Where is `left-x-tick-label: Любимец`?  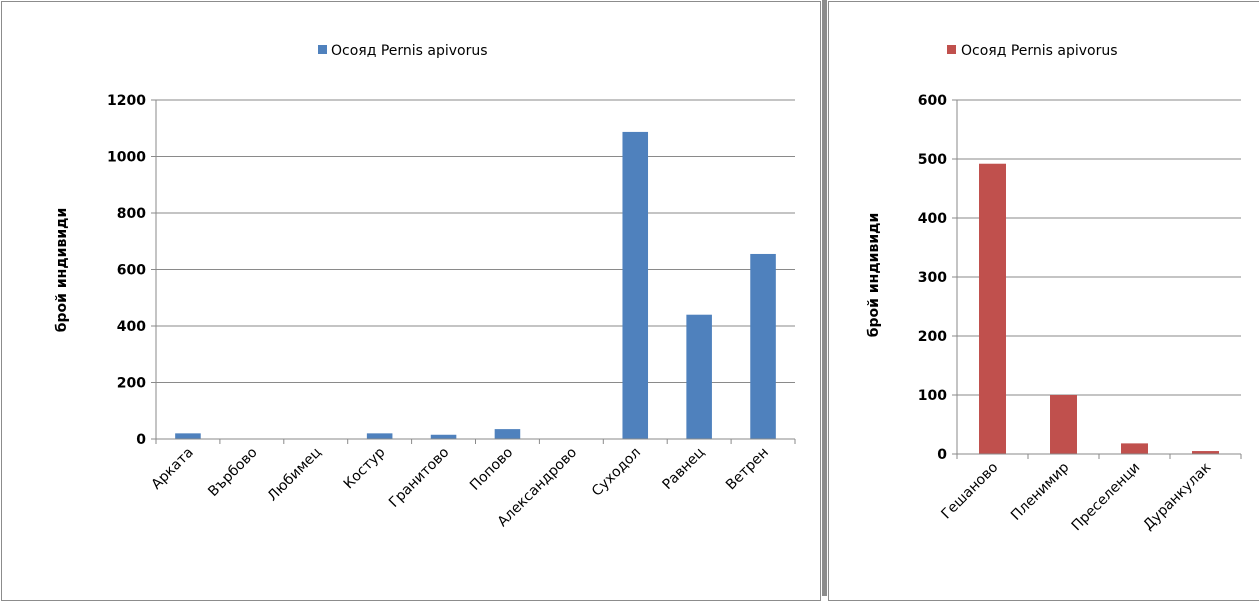 left-x-tick-label: Любимец is located at coordinates (295, 475).